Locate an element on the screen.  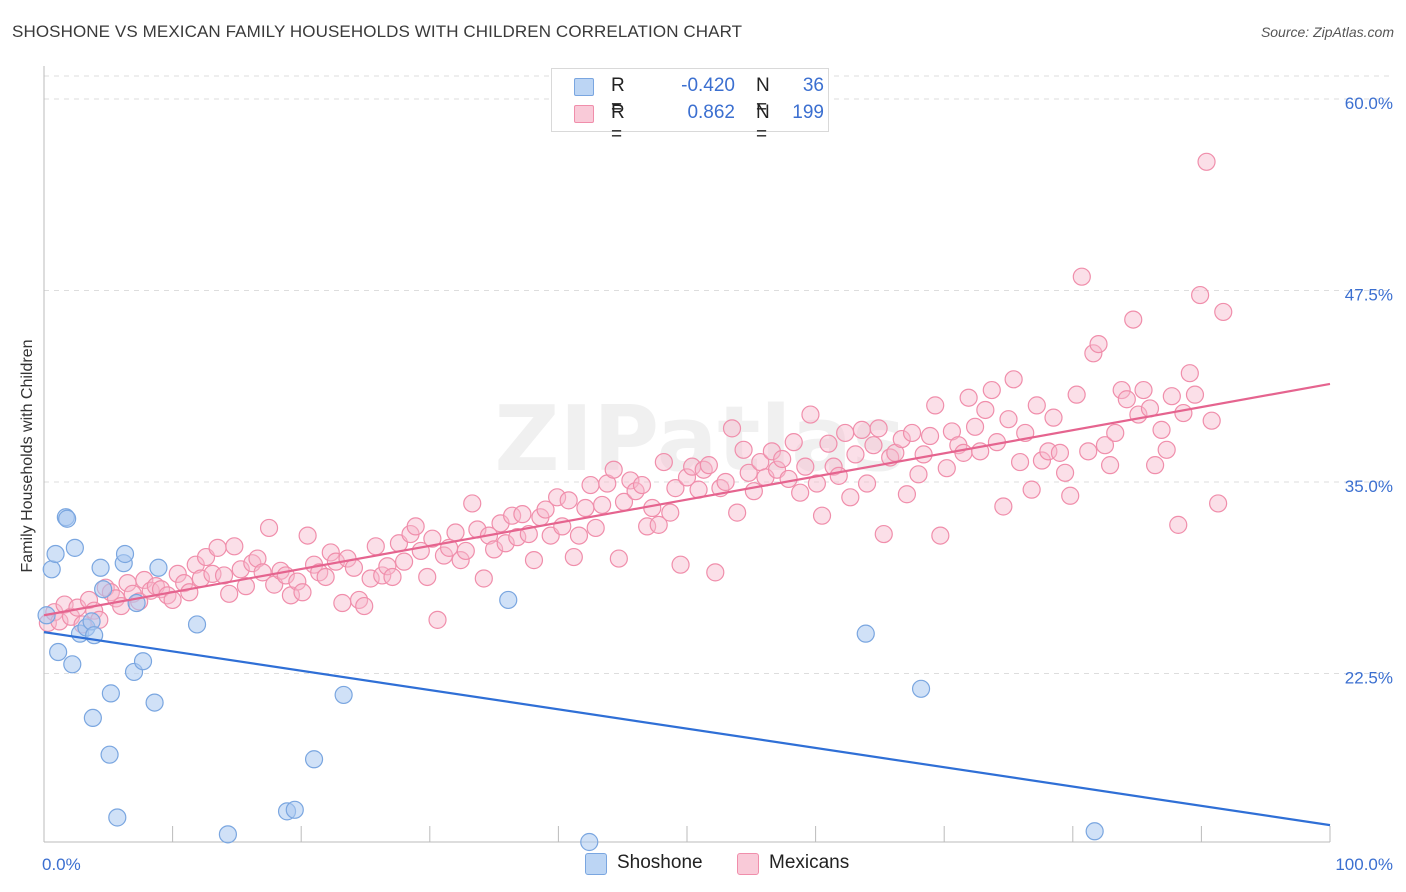
y-tick-label: 35.0% is located at coordinates (1369, 486).